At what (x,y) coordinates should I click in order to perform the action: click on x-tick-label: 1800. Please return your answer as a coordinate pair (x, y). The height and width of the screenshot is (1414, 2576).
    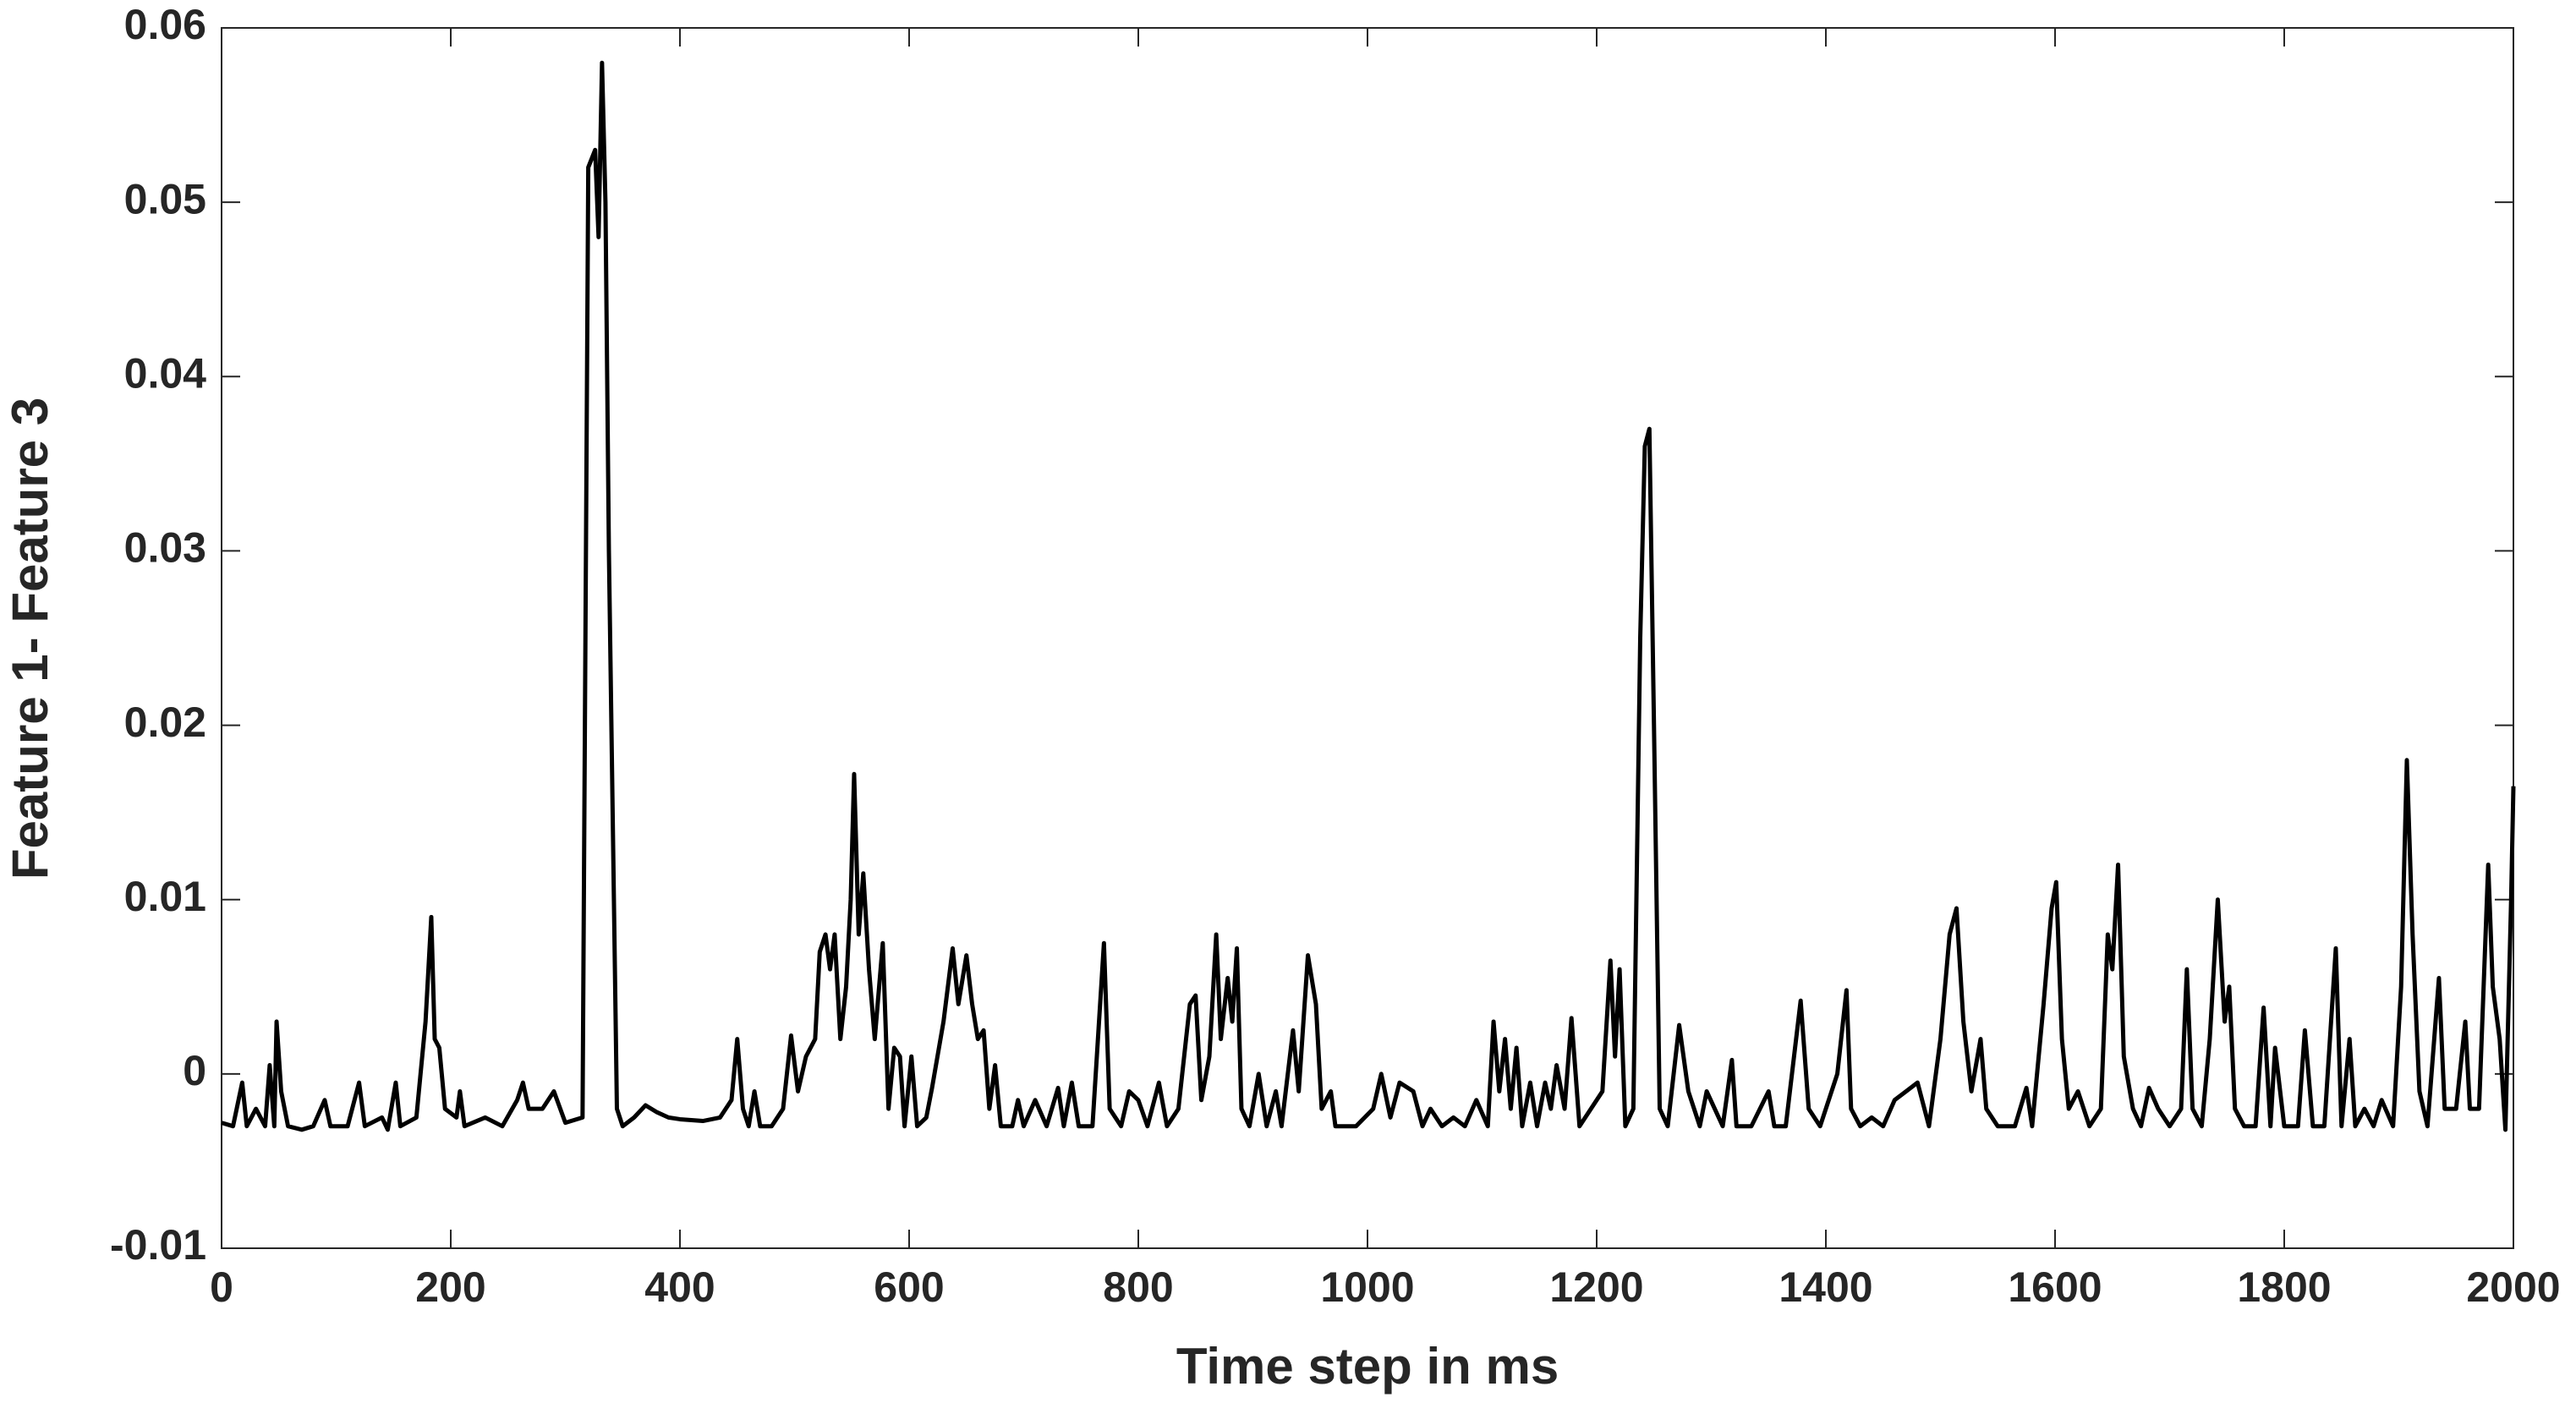
    Looking at the image, I should click on (2284, 1287).